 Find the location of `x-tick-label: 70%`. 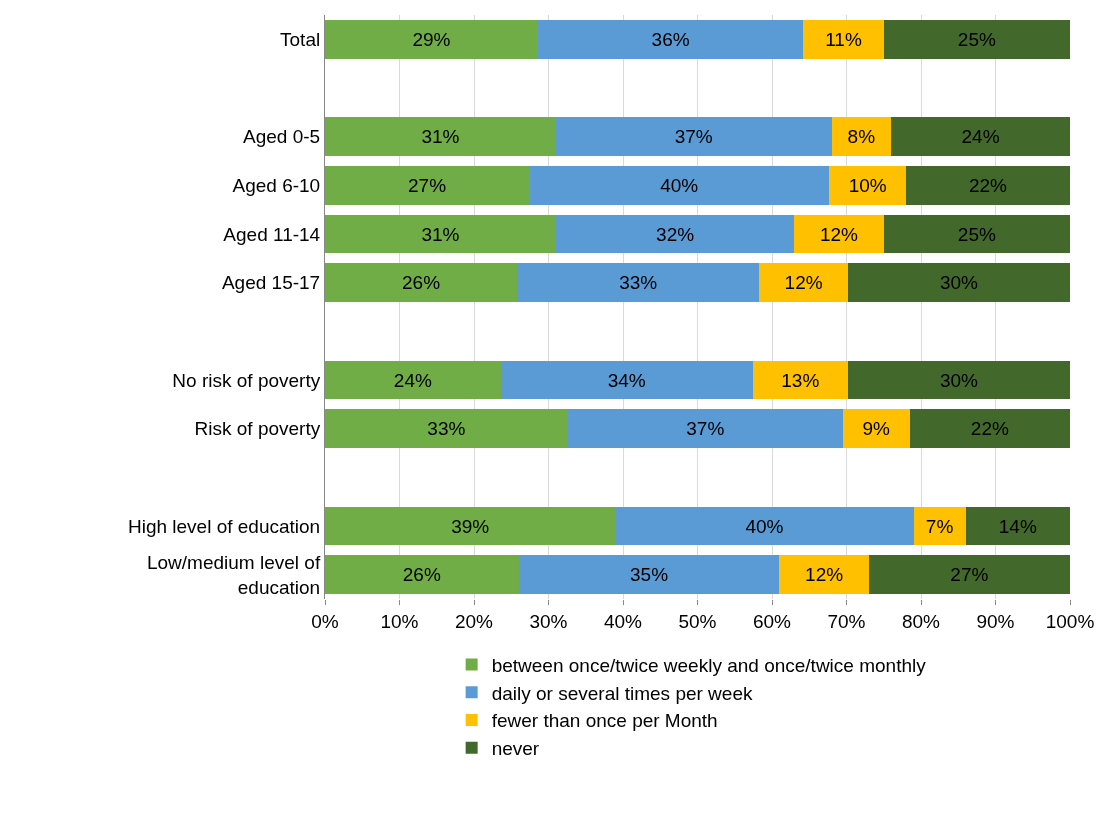

x-tick-label: 70% is located at coordinates (846, 621).